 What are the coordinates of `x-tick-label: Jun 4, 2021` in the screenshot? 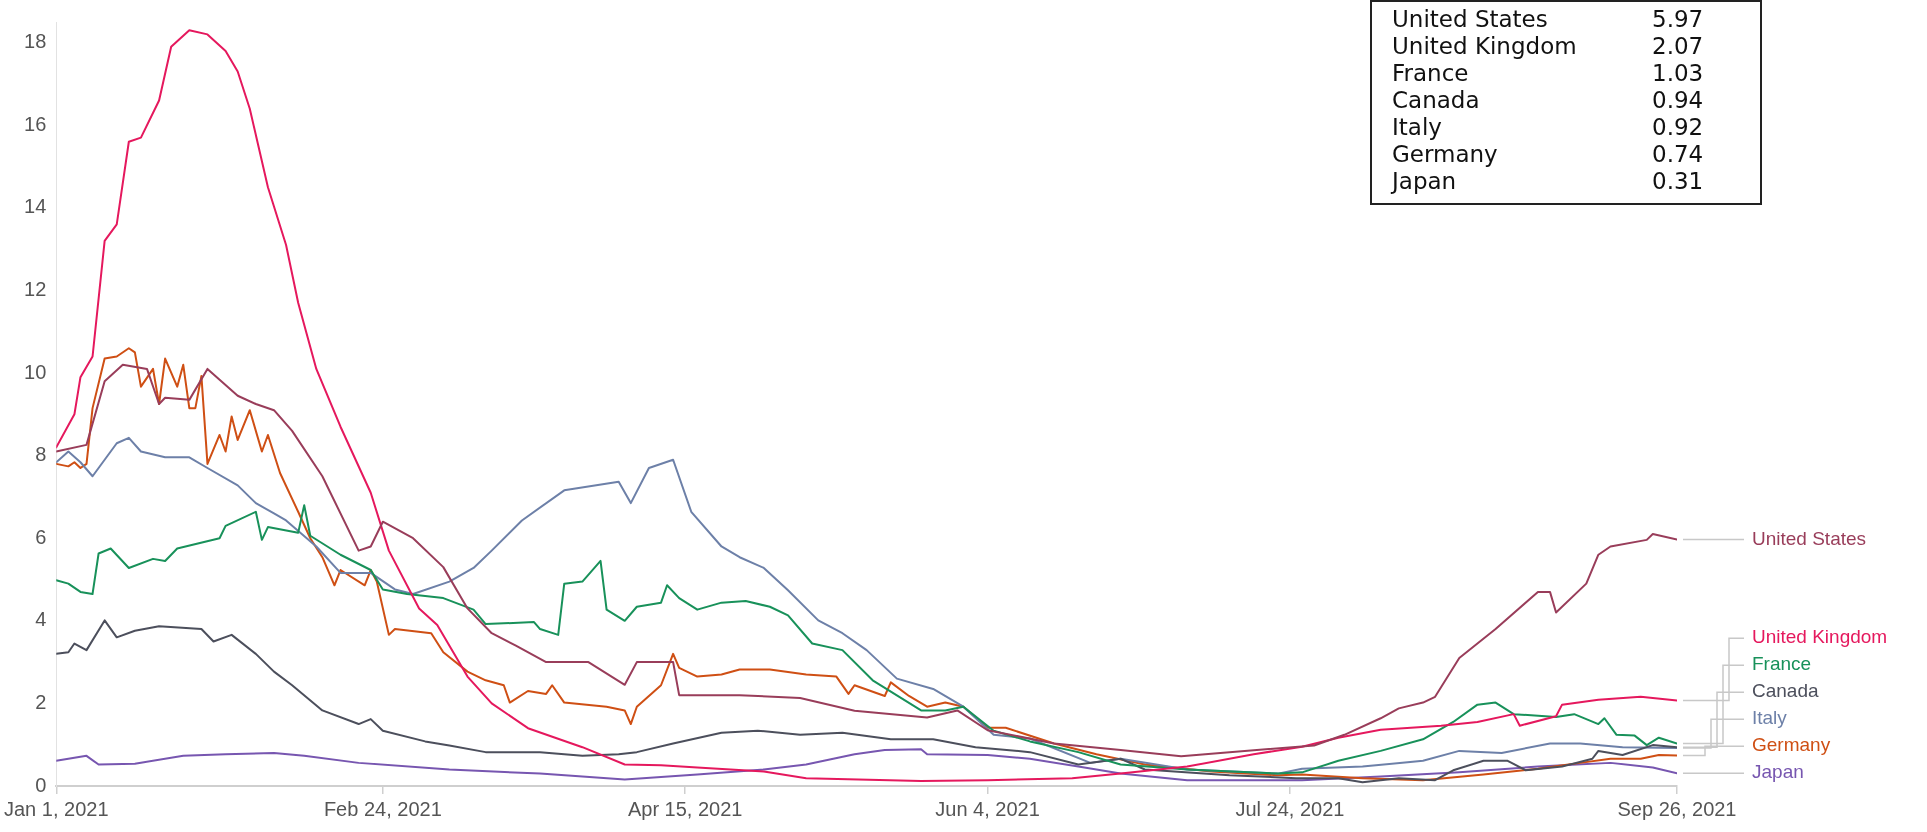 It's located at (987, 808).